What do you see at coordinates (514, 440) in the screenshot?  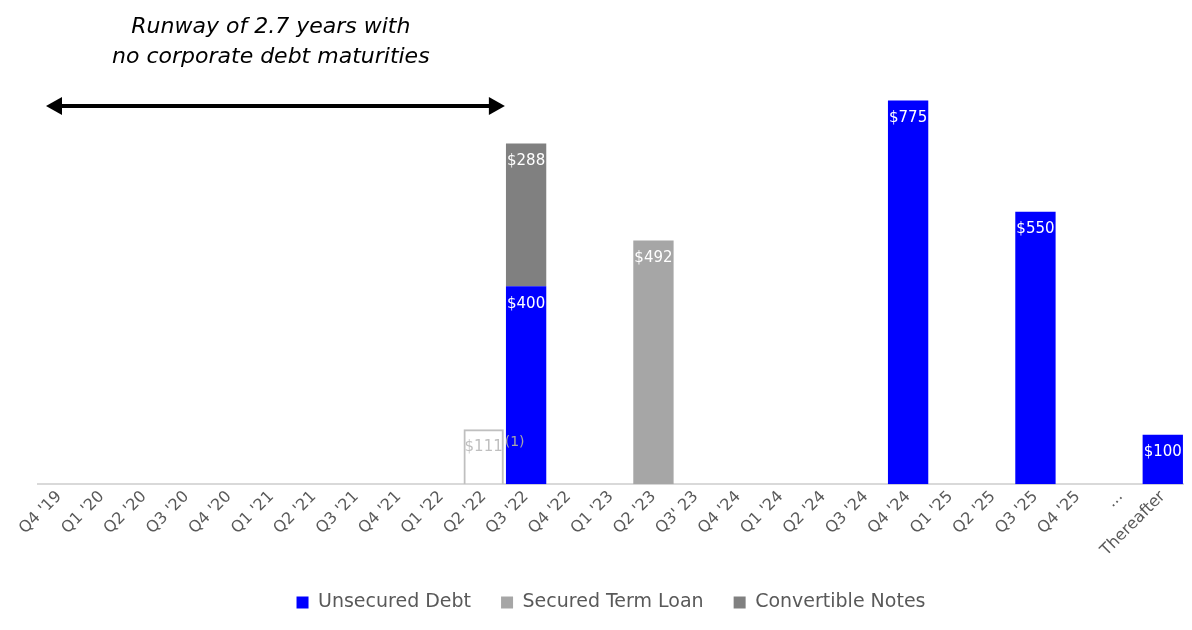 I see `annotation: (1)` at bounding box center [514, 440].